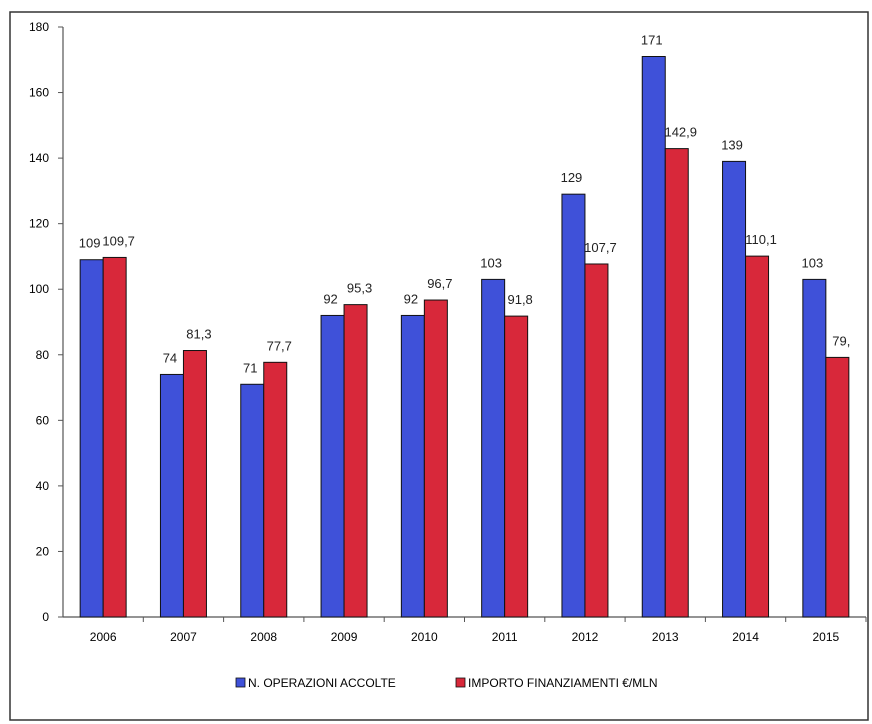 The width and height of the screenshot is (872, 724). I want to click on legend-label-operazioni: N. OPERAZIONI ACCOLTE, so click(322, 683).